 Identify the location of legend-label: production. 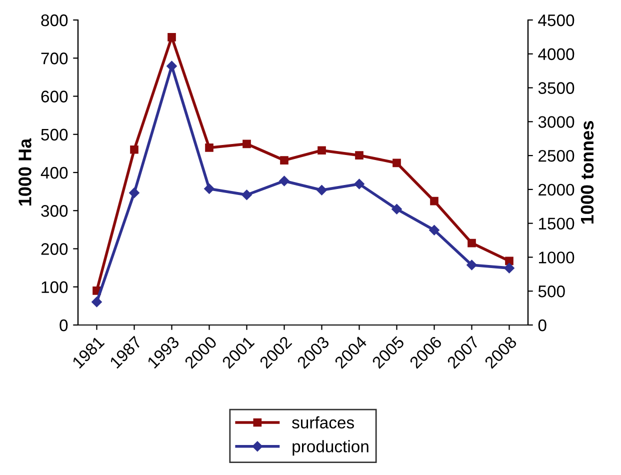
(330, 448).